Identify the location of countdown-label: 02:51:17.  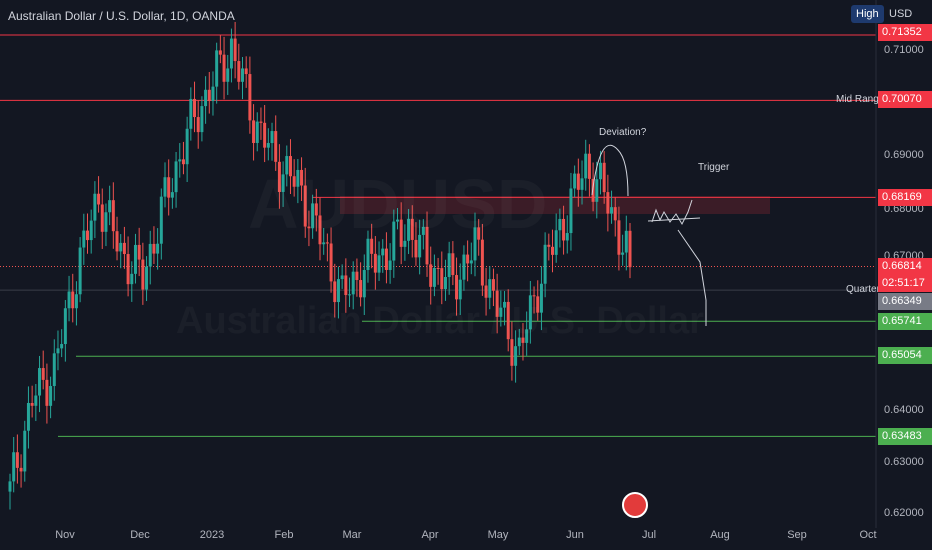
(905, 283).